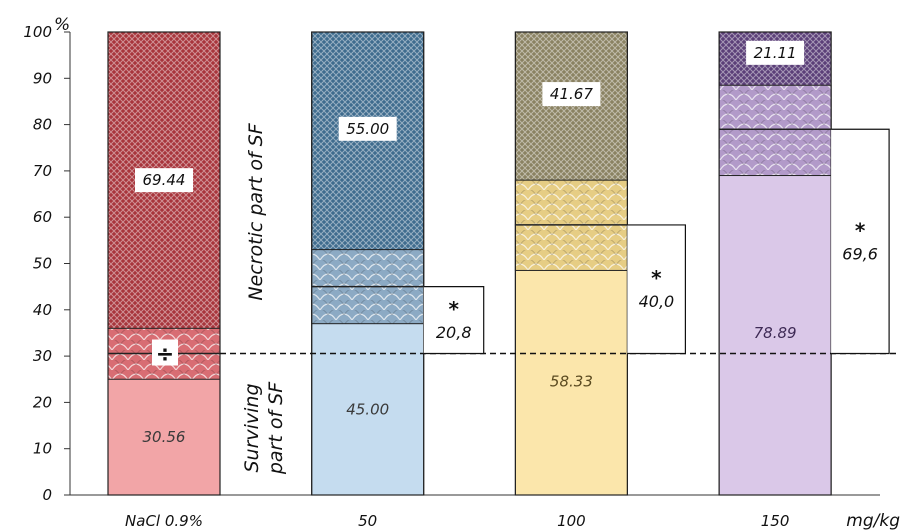  I want to click on necrotic-value-label: 21.11, so click(775, 53).